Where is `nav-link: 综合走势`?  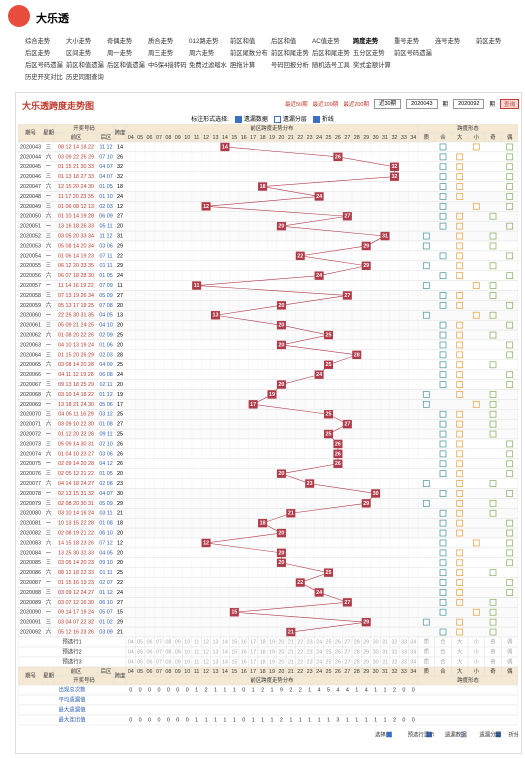
nav-link: 综合走势 is located at coordinates (38, 41).